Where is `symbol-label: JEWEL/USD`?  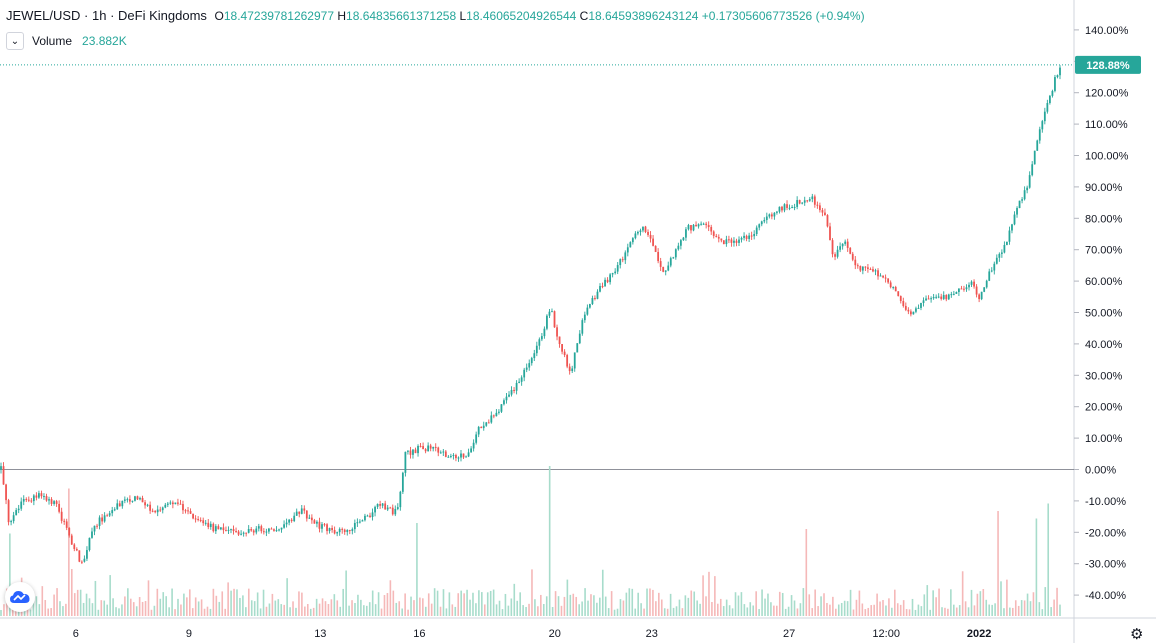 symbol-label: JEWEL/USD is located at coordinates (43, 15).